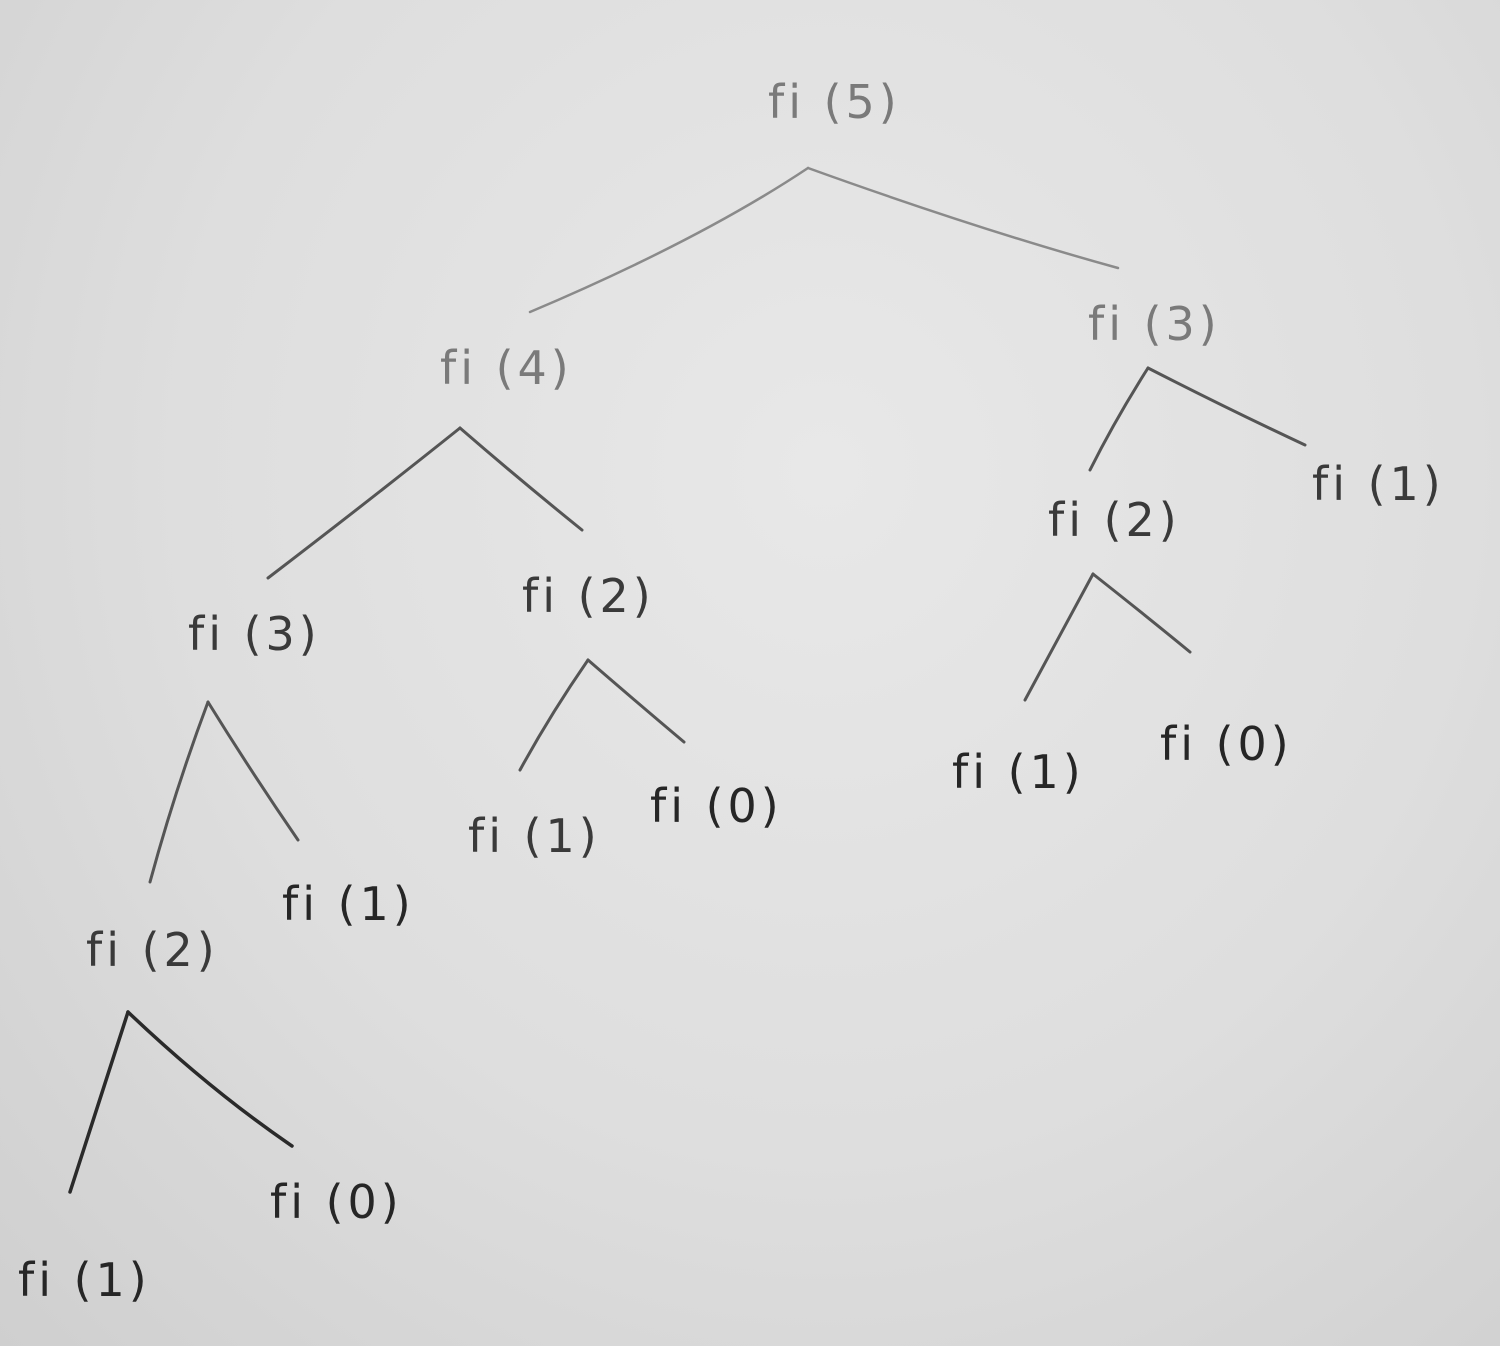 The image size is (1500, 1346). Describe the element at coordinates (1154, 324) in the screenshot. I see `node-fi-3-right: fi (3)` at that location.